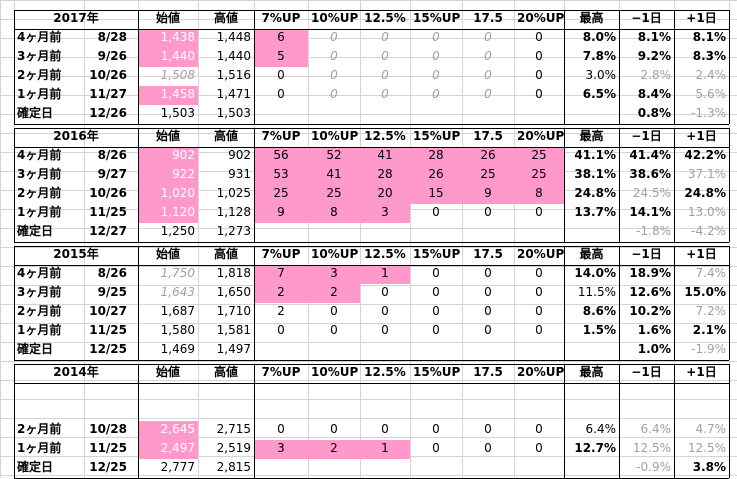  I want to click on cell-max: 38.1%, so click(595, 174).